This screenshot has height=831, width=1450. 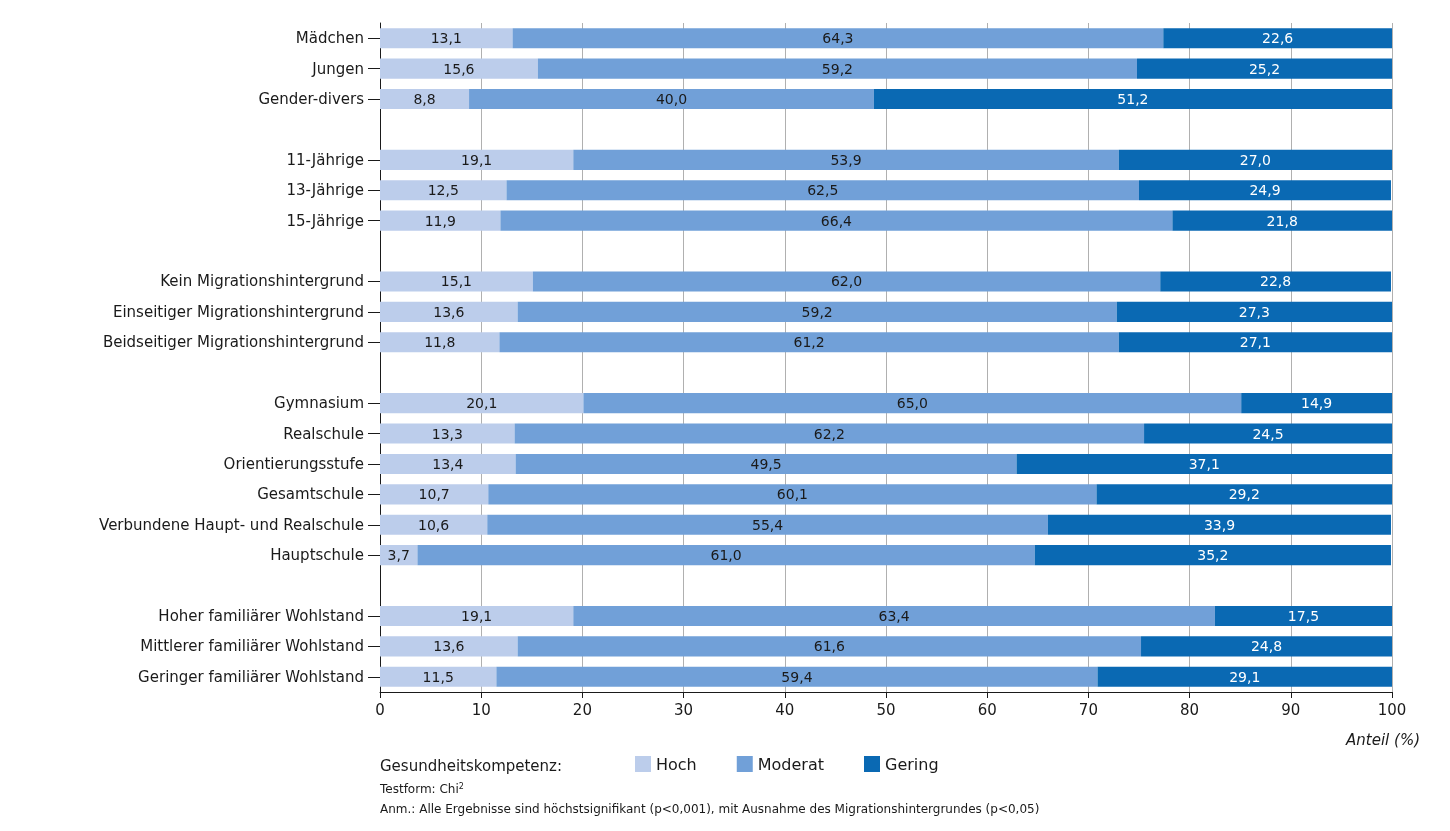 I want to click on x-tick-label: 90, so click(x=1291, y=709).